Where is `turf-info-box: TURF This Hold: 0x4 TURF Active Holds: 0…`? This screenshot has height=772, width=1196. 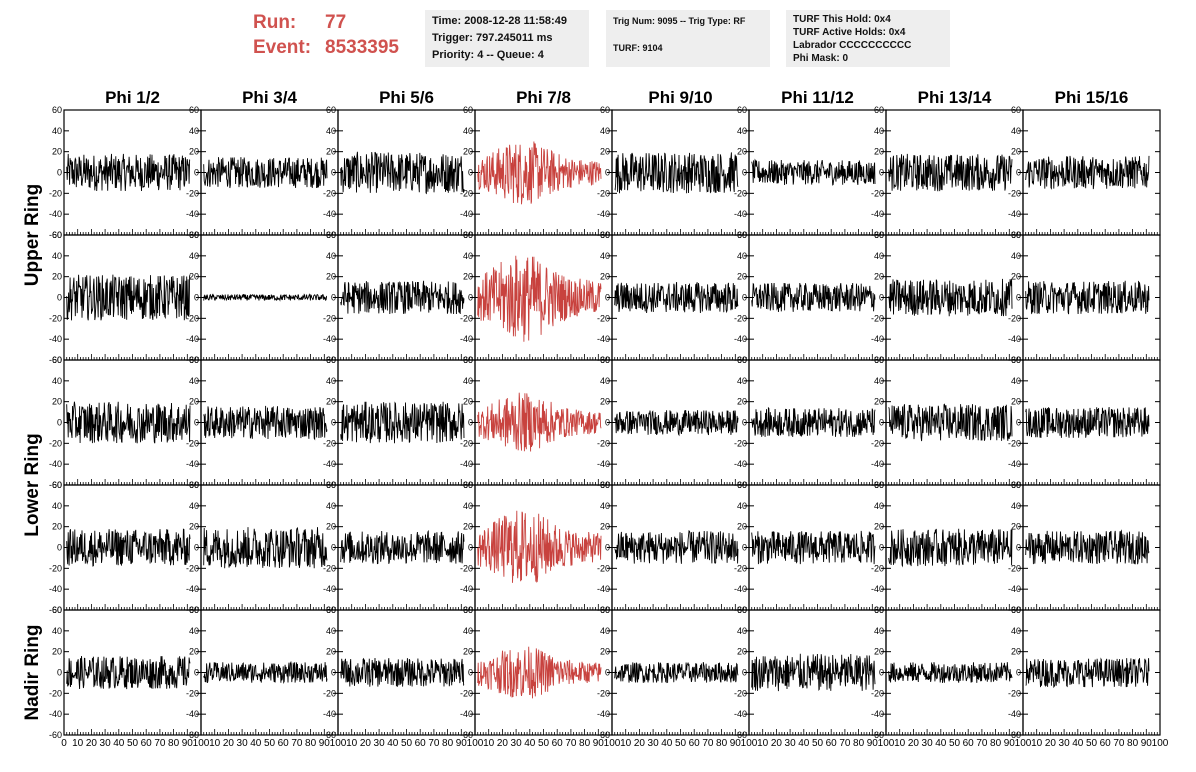
turf-info-box: TURF This Hold: 0x4 TURF Active Holds: 0… is located at coordinates (868, 38).